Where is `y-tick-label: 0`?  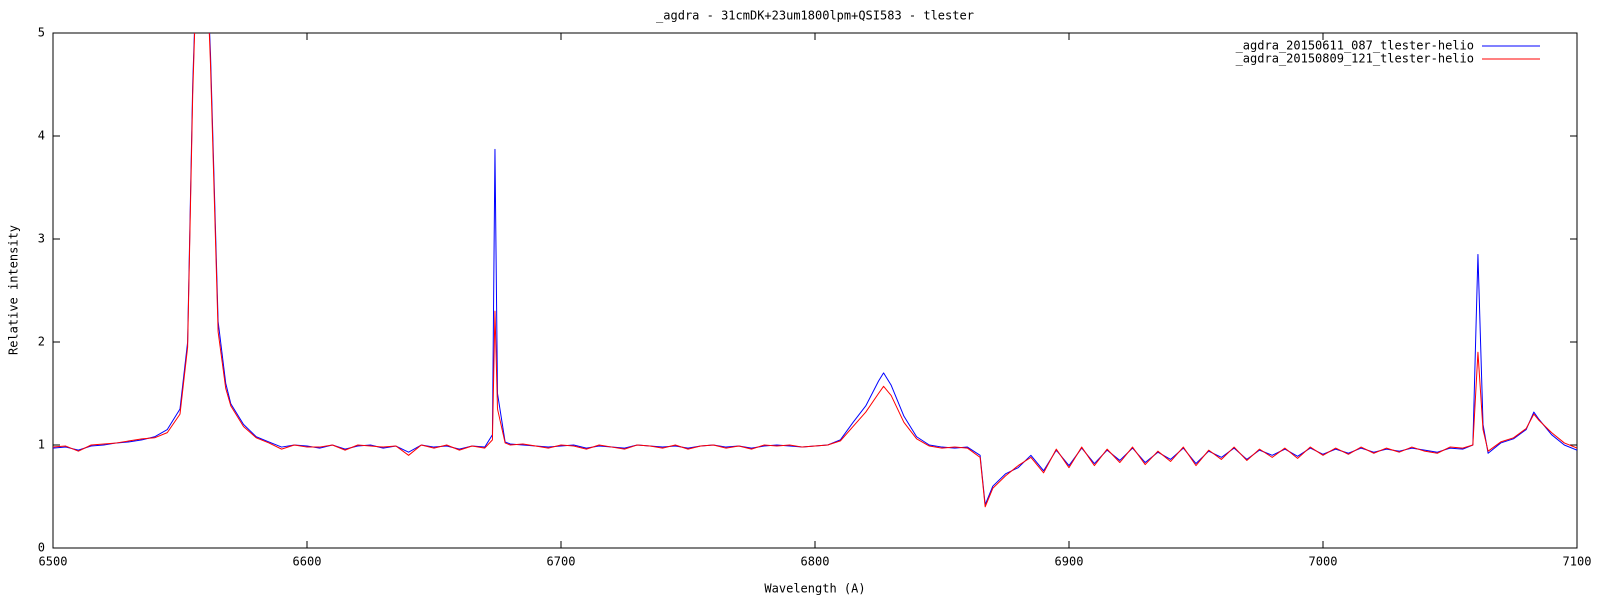 y-tick-label: 0 is located at coordinates (41, 548).